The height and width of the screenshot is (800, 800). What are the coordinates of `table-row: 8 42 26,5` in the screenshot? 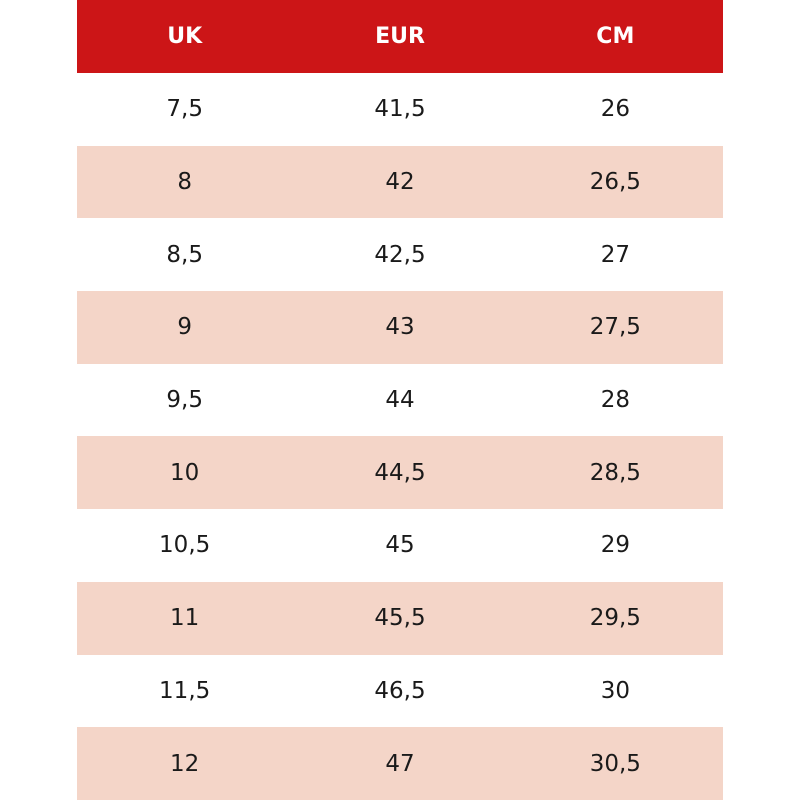 It's located at (400, 182).